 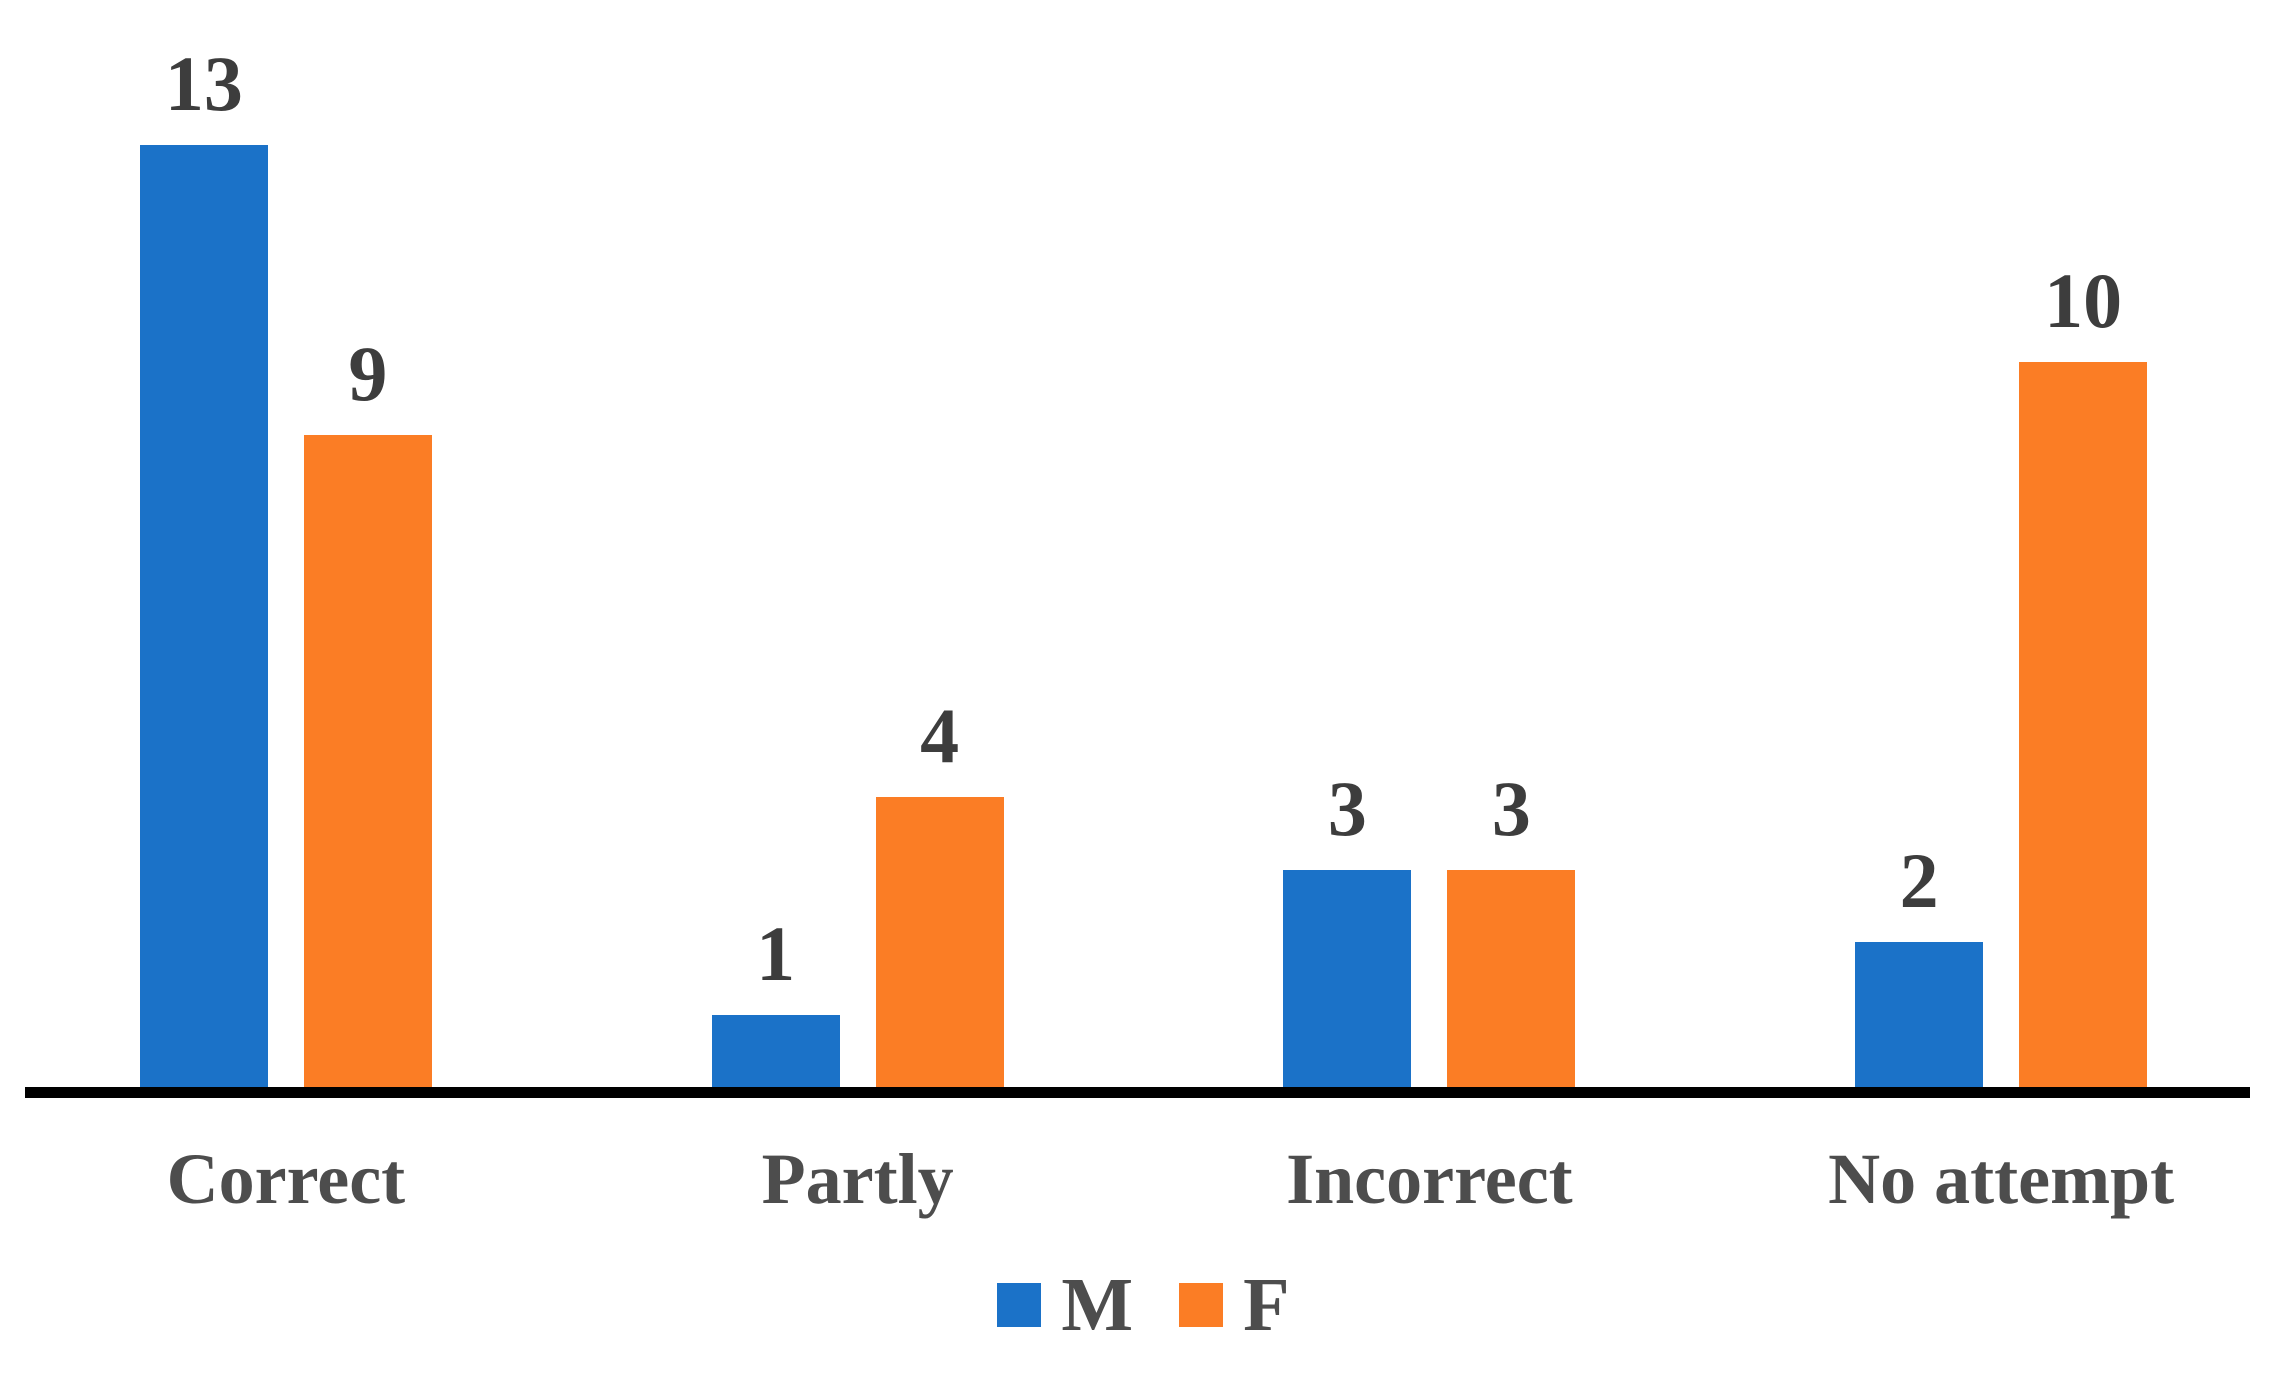 What do you see at coordinates (286, 1179) in the screenshot?
I see `category-label-correct: Correct` at bounding box center [286, 1179].